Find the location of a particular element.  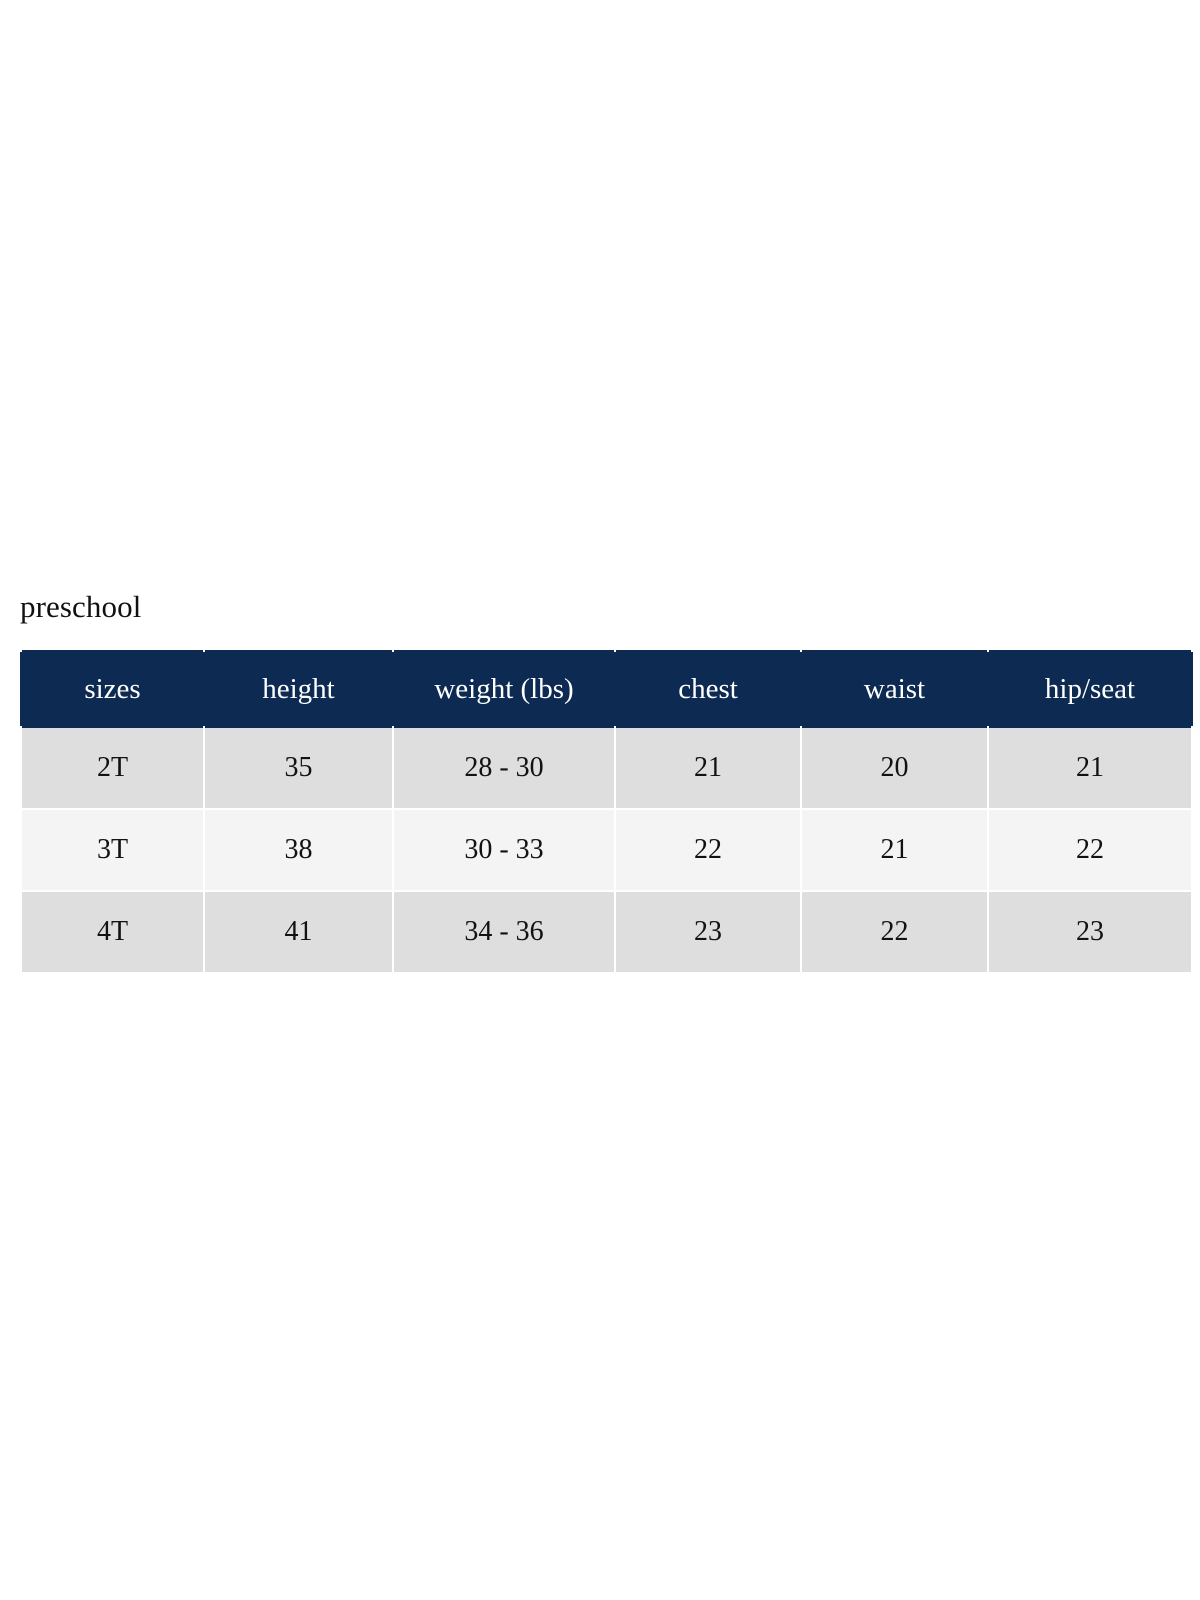

cell-chest: 23 is located at coordinates (708, 932).